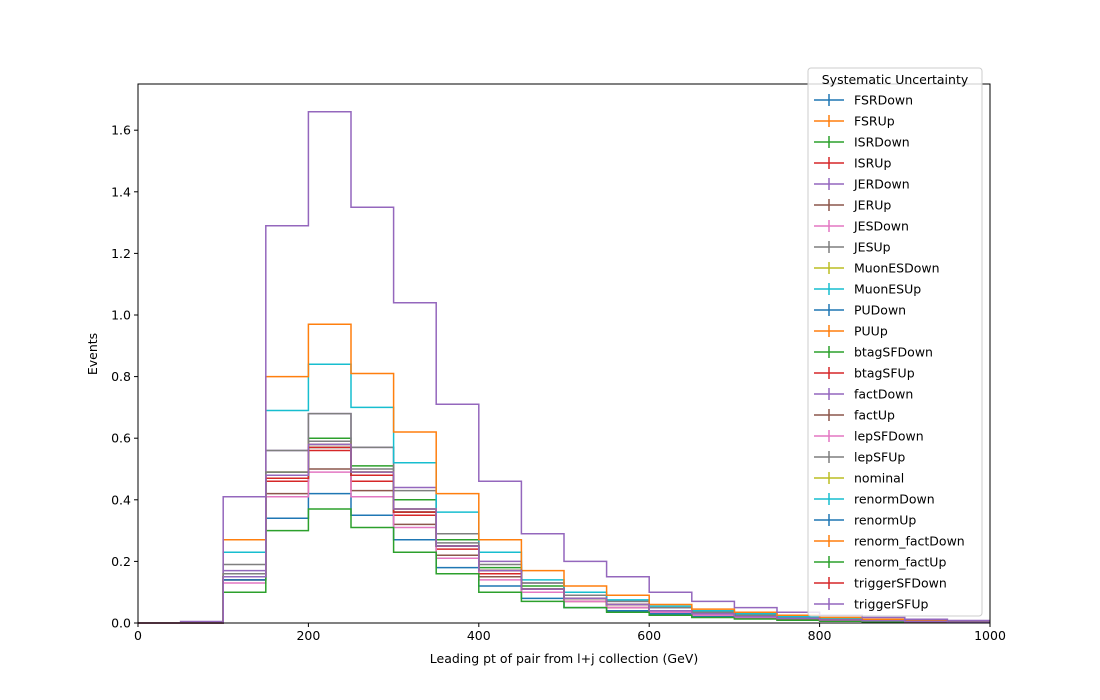  I want to click on legend-entry: JESDown, so click(861, 226).